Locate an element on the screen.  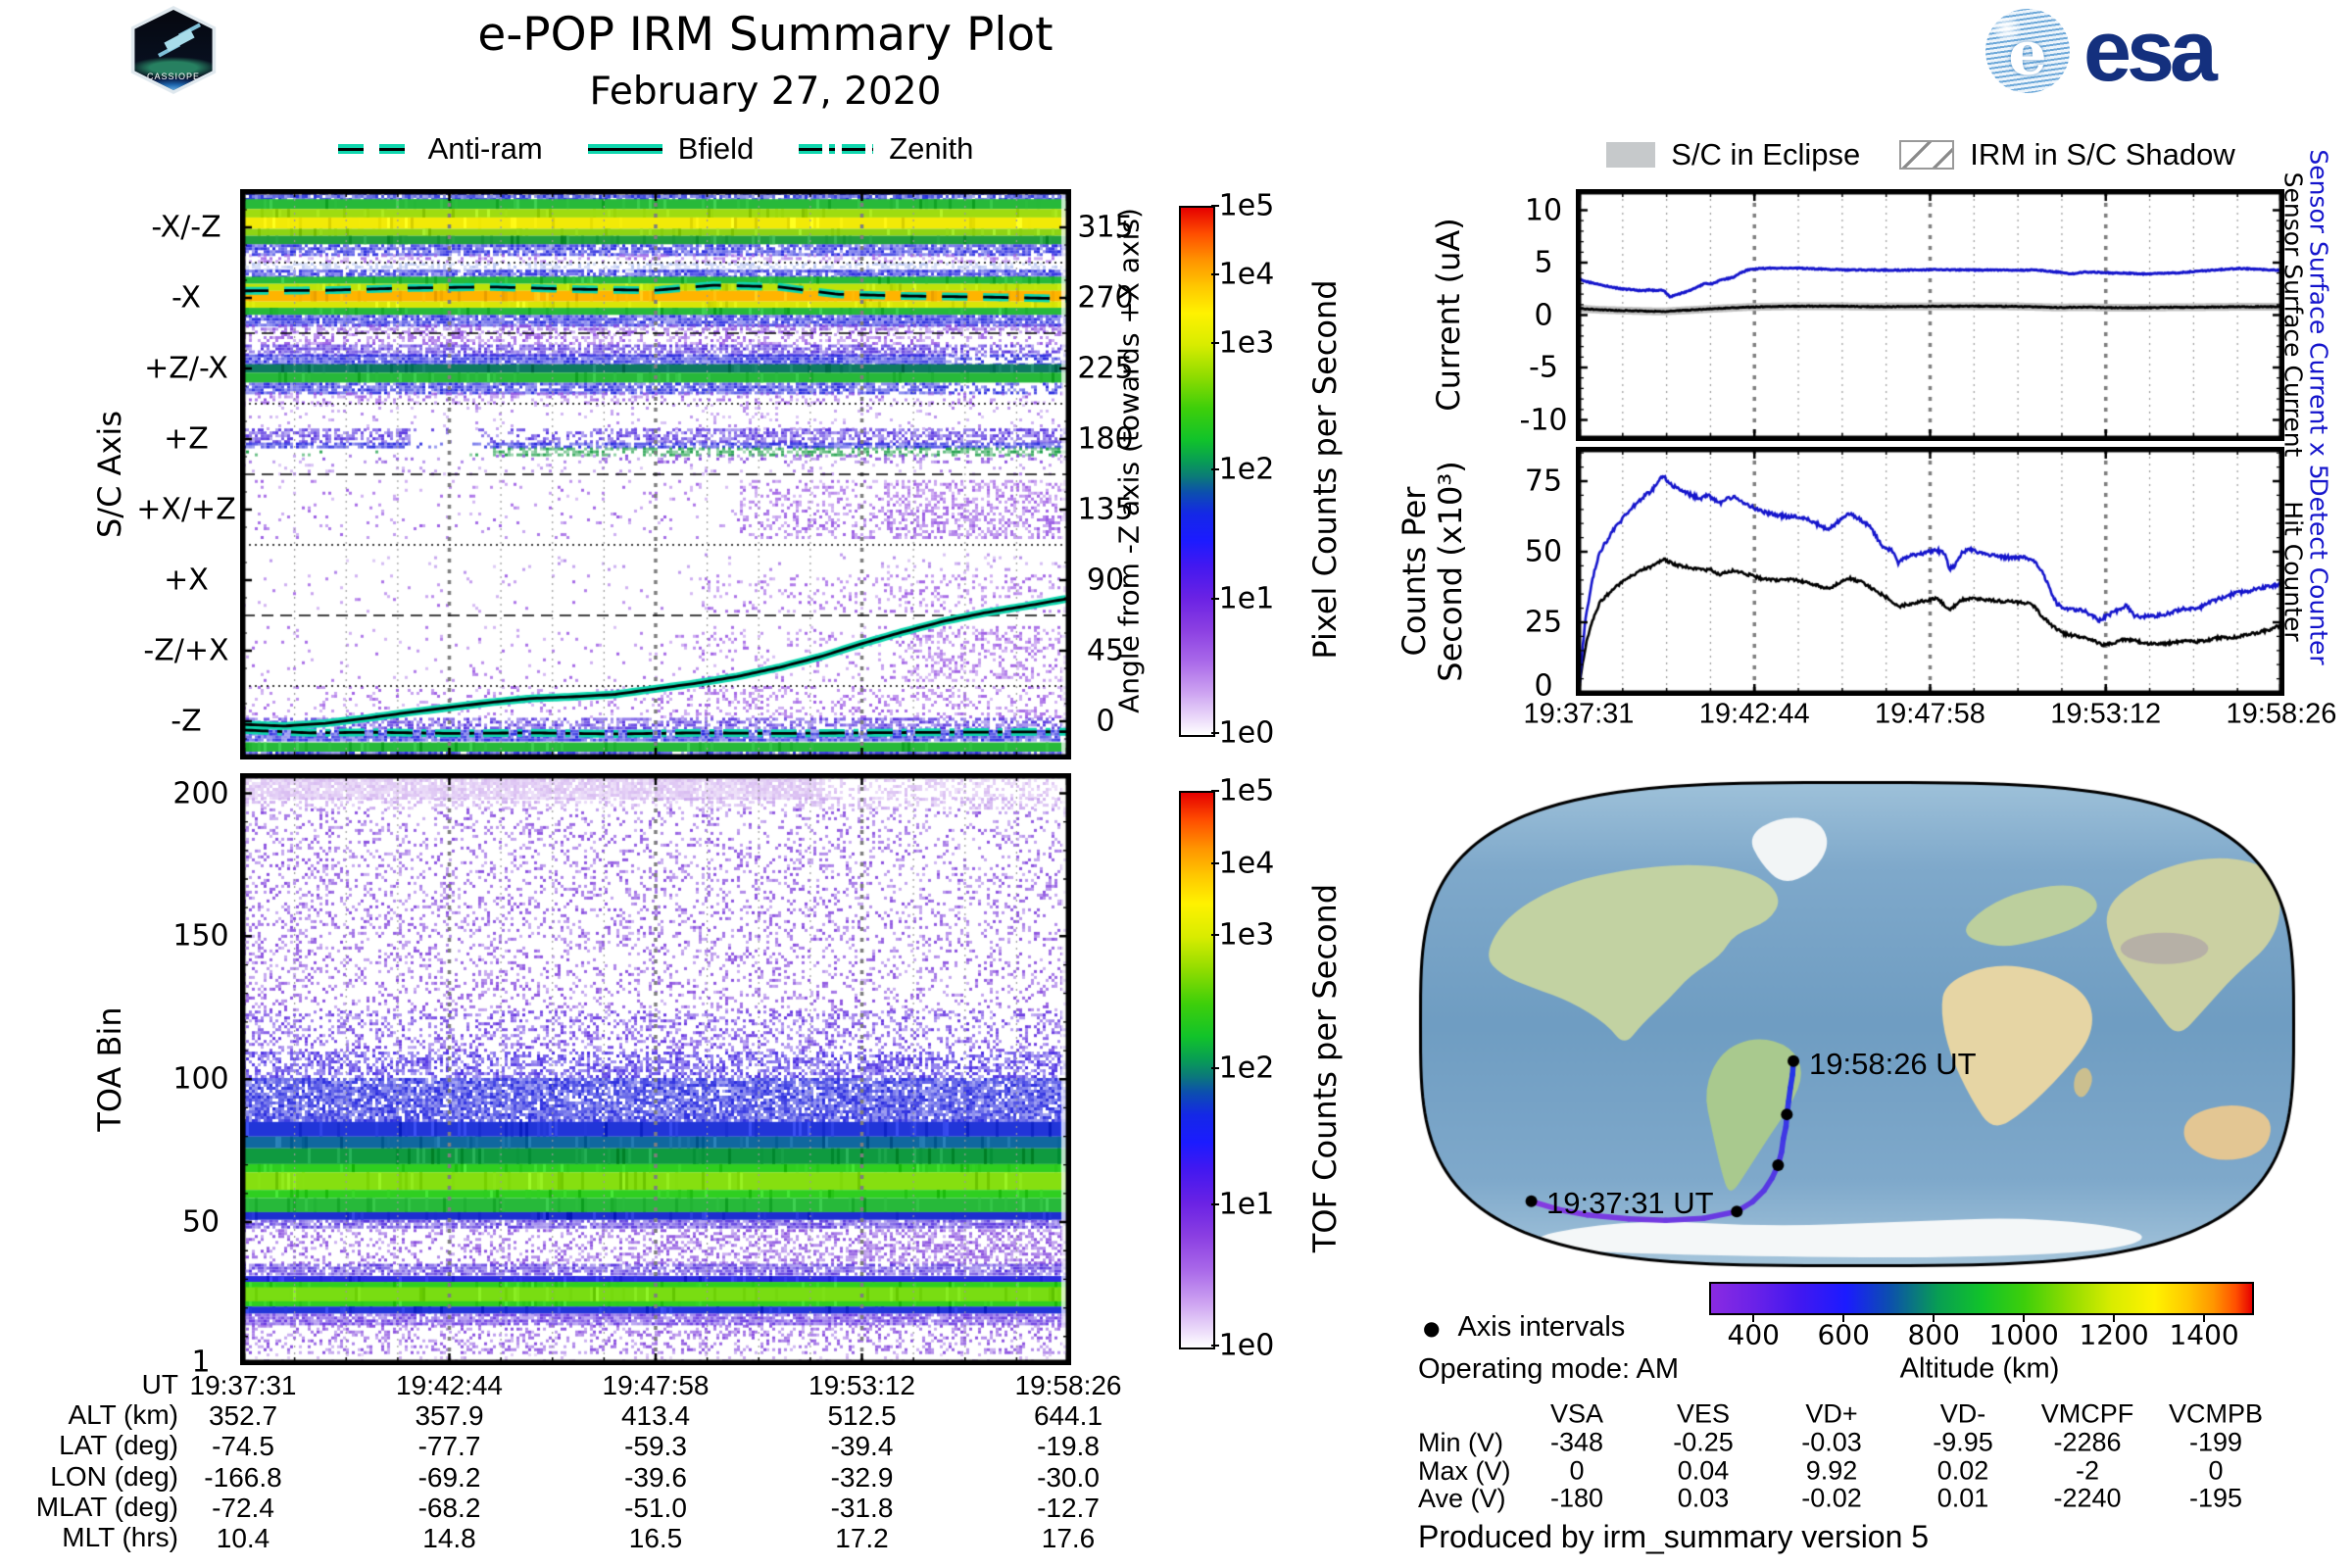
voltage-value: -2286 is located at coordinates (2087, 1442).